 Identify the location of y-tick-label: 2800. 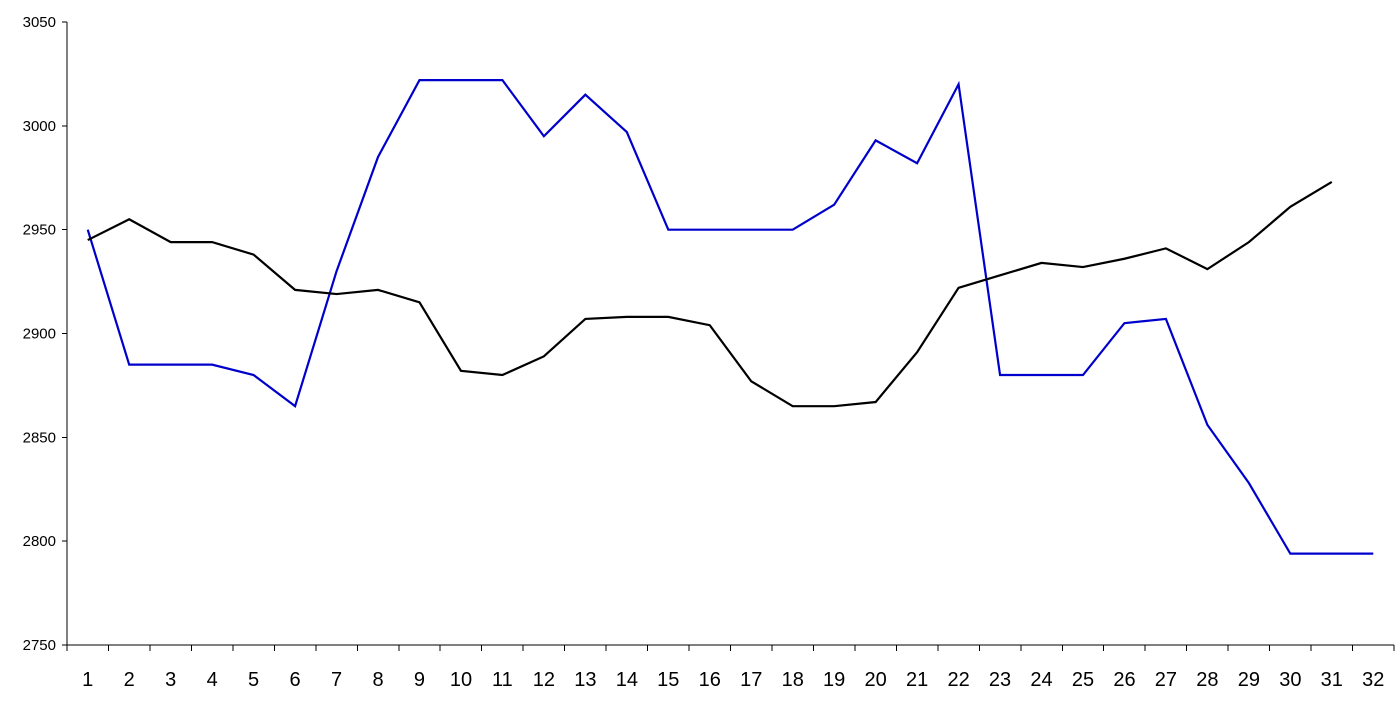
(39, 541).